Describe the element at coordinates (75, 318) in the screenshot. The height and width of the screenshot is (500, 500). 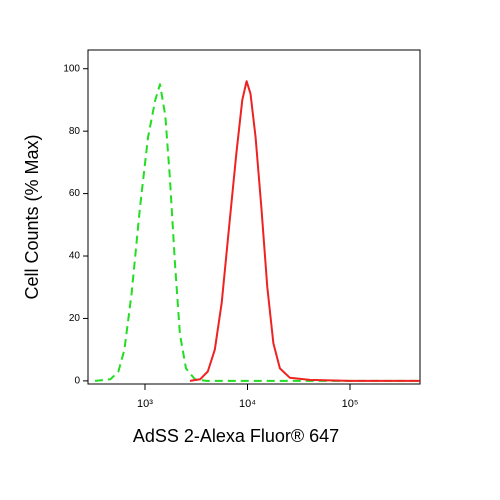
I see `y-tick-label: 20` at that location.